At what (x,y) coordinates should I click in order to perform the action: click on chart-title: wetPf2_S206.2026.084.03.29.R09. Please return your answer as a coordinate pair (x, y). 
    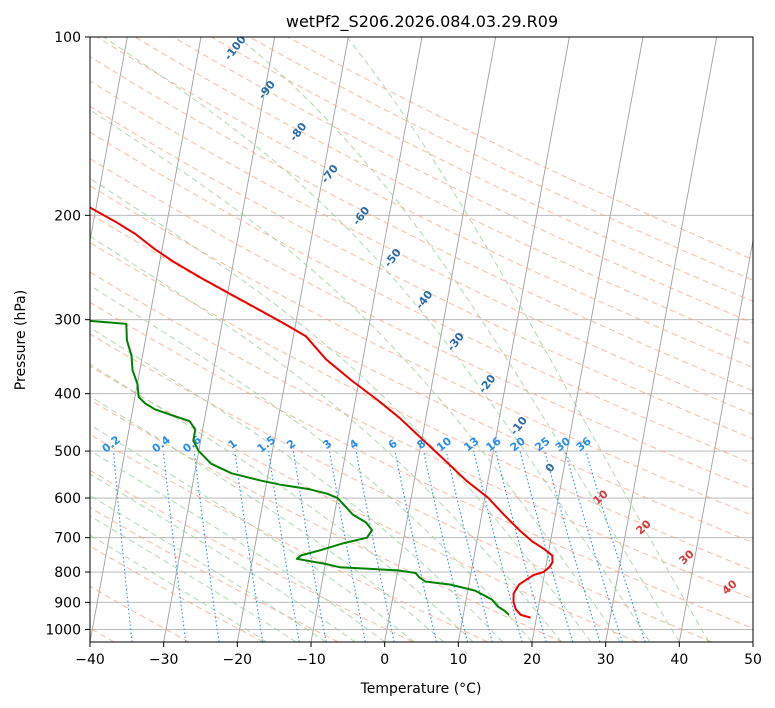
    Looking at the image, I should click on (422, 22).